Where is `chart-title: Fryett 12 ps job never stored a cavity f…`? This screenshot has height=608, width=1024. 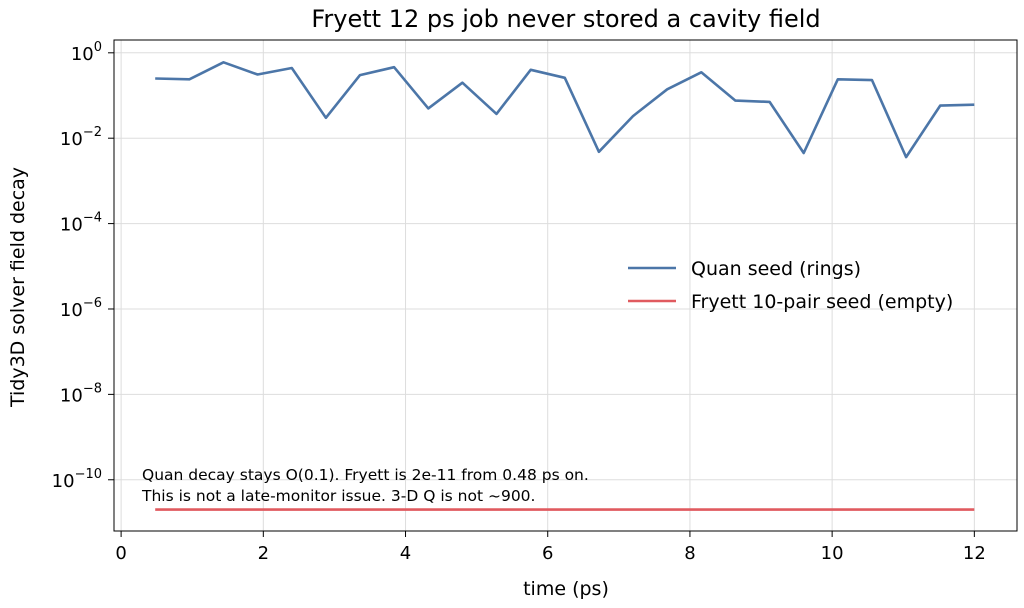 chart-title: Fryett 12 ps job never stored a cavity f… is located at coordinates (565, 19).